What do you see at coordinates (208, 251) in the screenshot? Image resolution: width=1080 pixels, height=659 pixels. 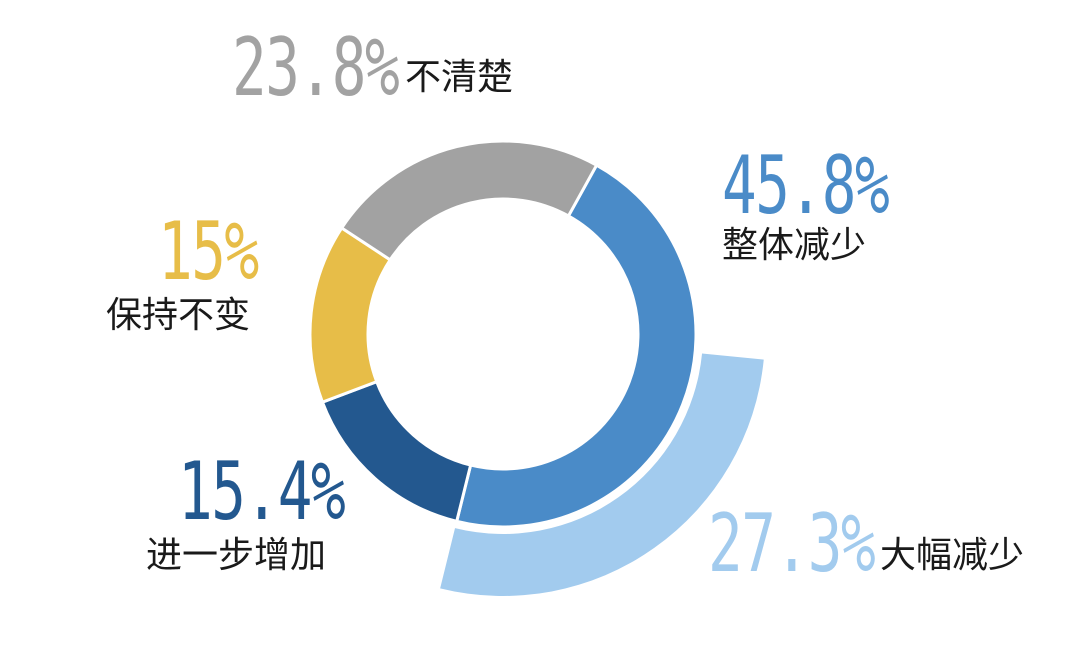 I see `label-value-unchanged: 15%` at bounding box center [208, 251].